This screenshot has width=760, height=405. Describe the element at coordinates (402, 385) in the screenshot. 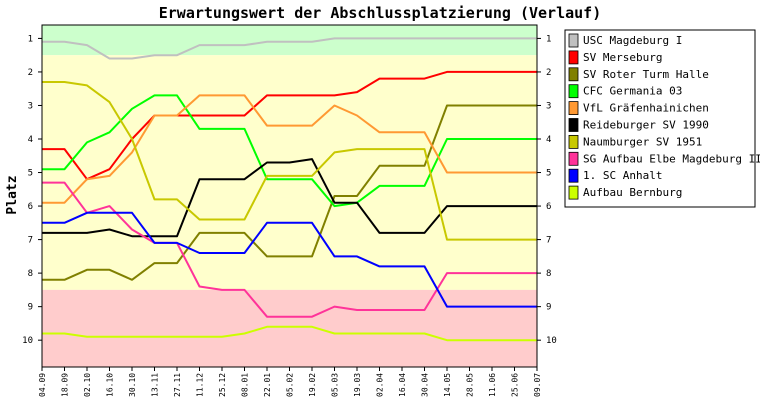

I see `x-tick-label: 16.04` at that location.